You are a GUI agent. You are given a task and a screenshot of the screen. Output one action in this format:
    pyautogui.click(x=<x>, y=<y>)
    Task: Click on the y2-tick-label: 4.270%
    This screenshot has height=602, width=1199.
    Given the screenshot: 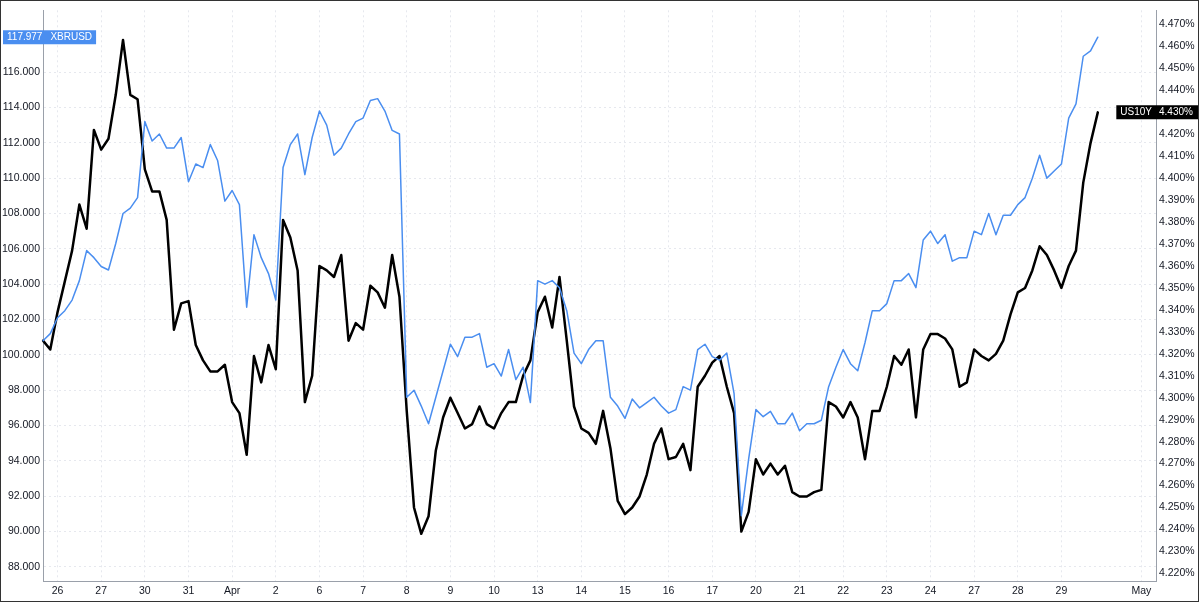 What is the action you would take?
    pyautogui.click(x=1177, y=462)
    